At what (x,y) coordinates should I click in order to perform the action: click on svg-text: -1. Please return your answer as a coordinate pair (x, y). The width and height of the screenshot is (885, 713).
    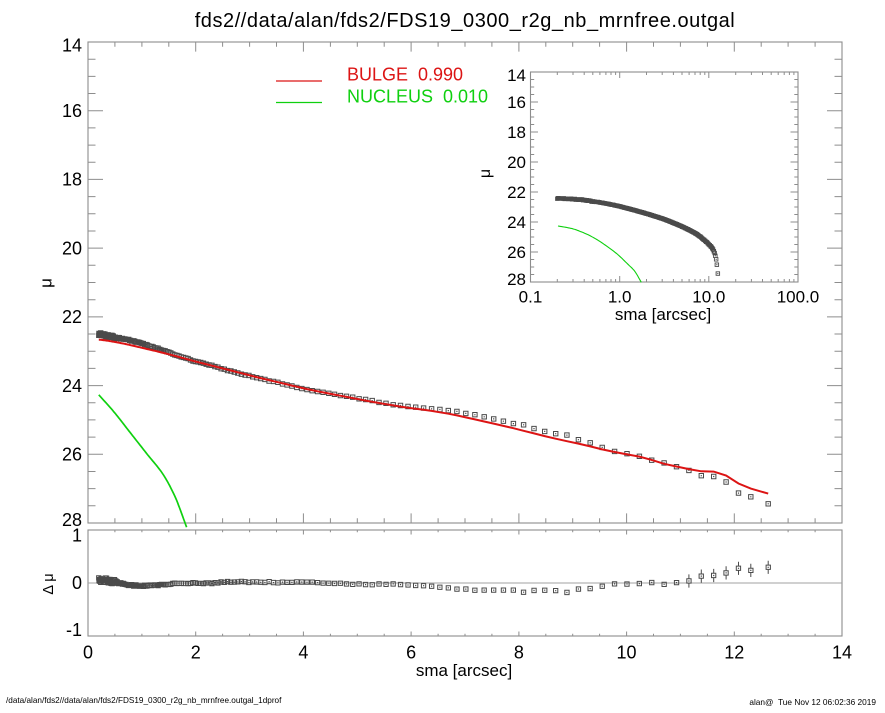
    Looking at the image, I should click on (74, 630).